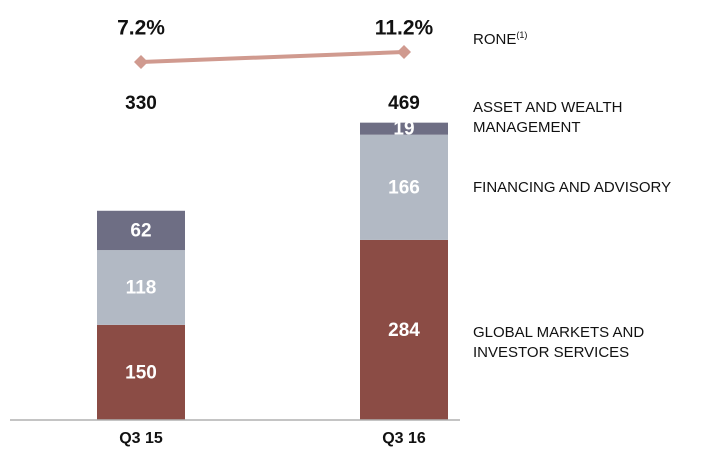  Describe the element at coordinates (572, 187) in the screenshot. I see `legend-entry-text: FINANCING AND ADVISORY` at that location.